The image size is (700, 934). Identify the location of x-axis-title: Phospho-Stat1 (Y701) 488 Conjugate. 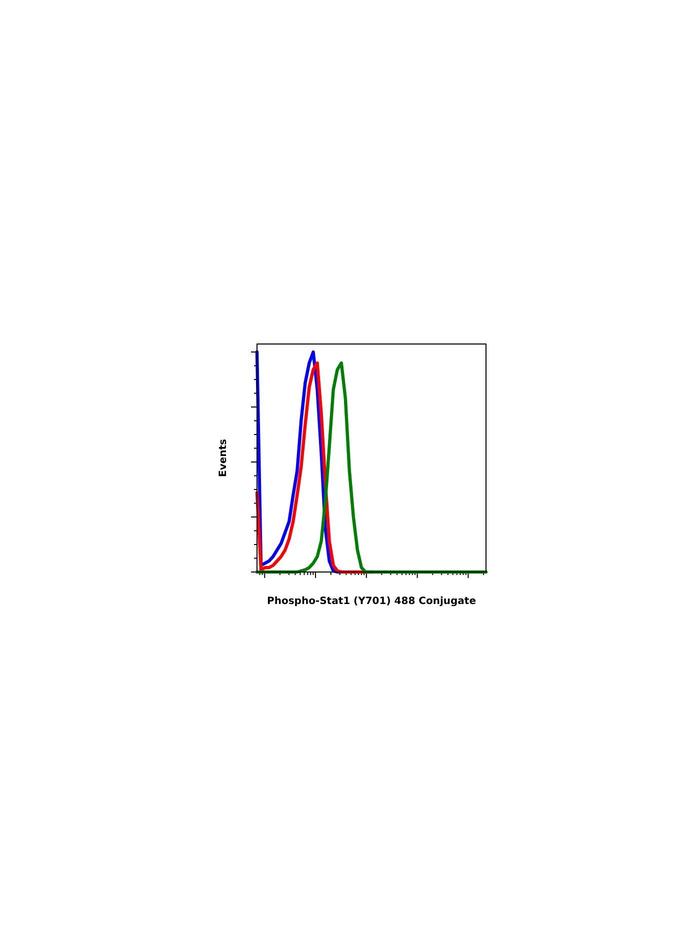
(371, 601).